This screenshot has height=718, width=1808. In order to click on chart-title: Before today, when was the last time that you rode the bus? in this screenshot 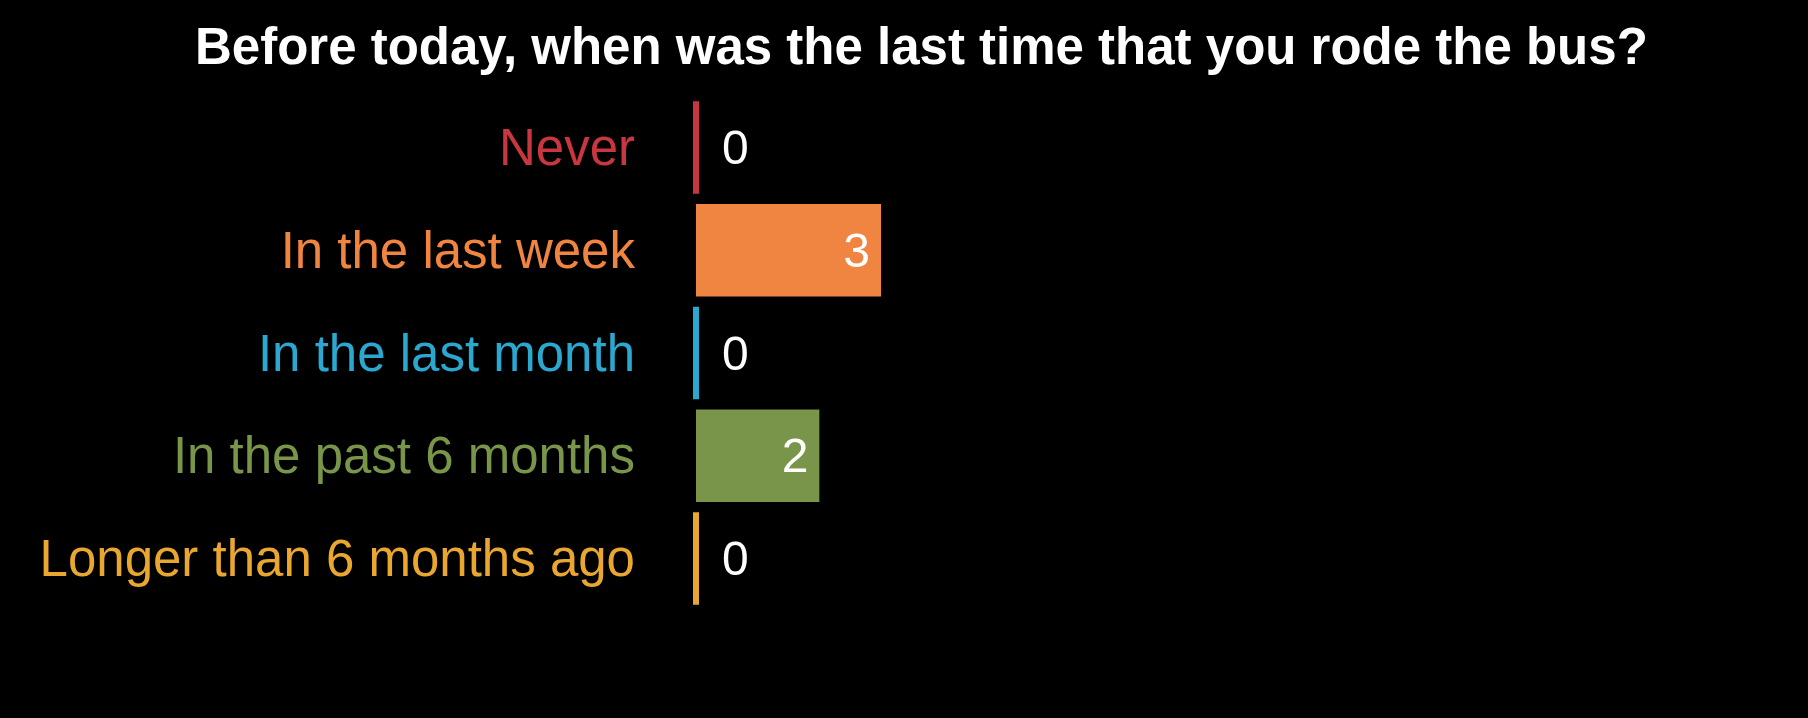, I will do `click(921, 46)`.